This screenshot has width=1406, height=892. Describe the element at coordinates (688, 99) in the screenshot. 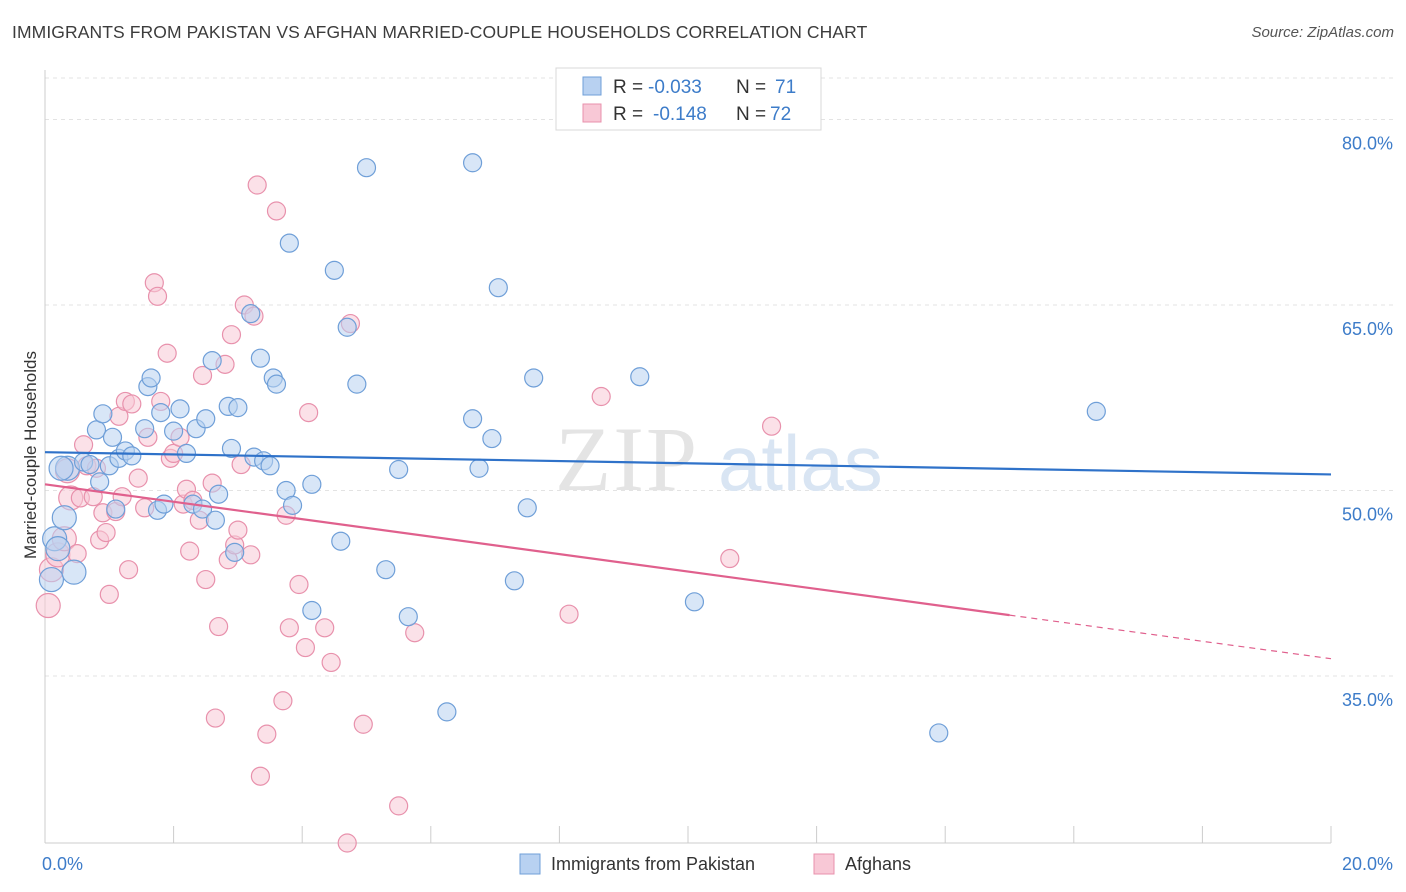

I see `legend-top: R = -0.033 N = 71 R = -0.148 N = 72` at that location.